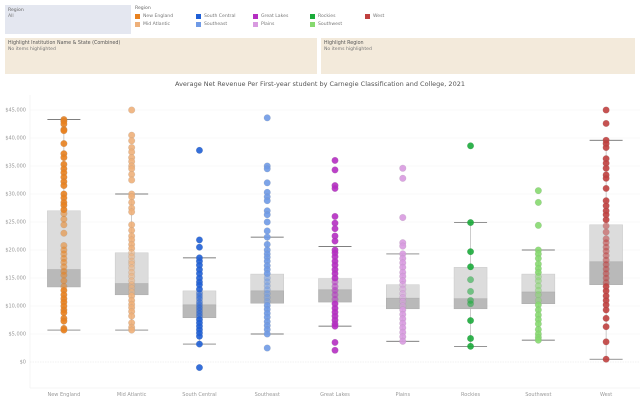 The width and height of the screenshot is (640, 408). I want to click on x-tick-label: West, so click(606, 395).